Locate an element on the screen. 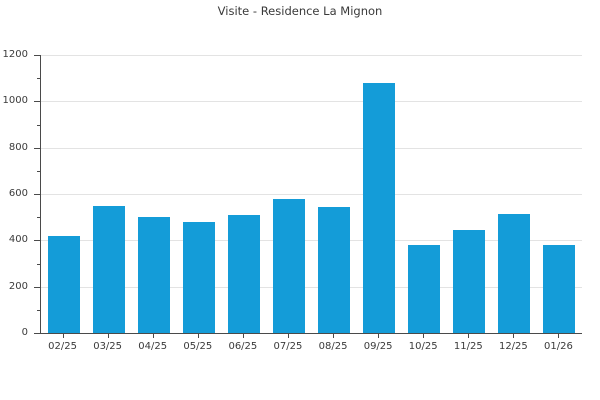 This screenshot has height=400, width=600. bar-10/25 is located at coordinates (424, 288).